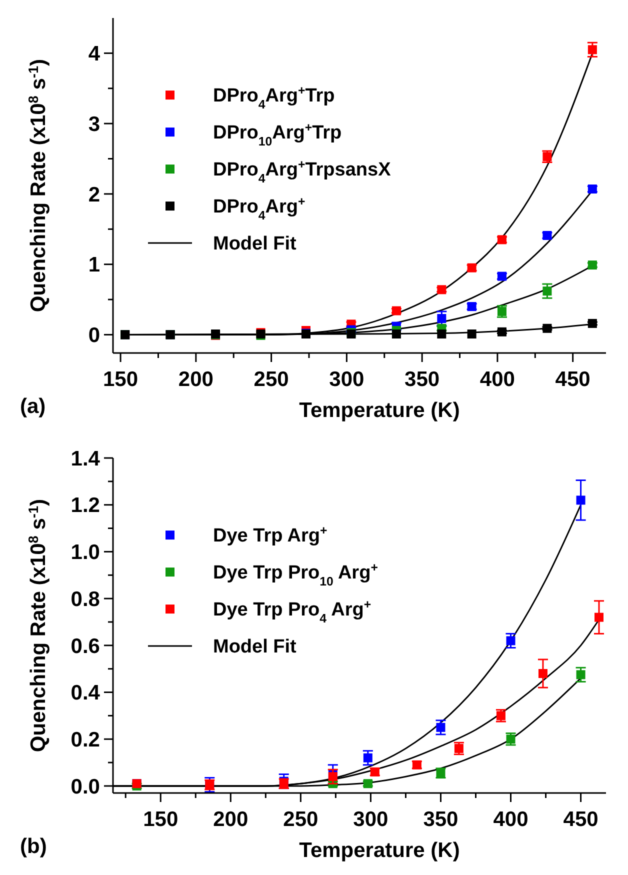 Image resolution: width=628 pixels, height=875 pixels. I want to click on y-tick-label: 0.6, so click(85, 646).